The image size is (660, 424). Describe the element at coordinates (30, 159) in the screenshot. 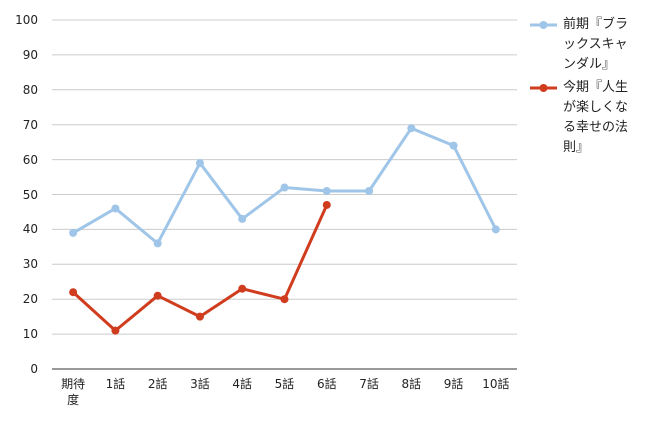

I see `y-tick-label: 60` at that location.